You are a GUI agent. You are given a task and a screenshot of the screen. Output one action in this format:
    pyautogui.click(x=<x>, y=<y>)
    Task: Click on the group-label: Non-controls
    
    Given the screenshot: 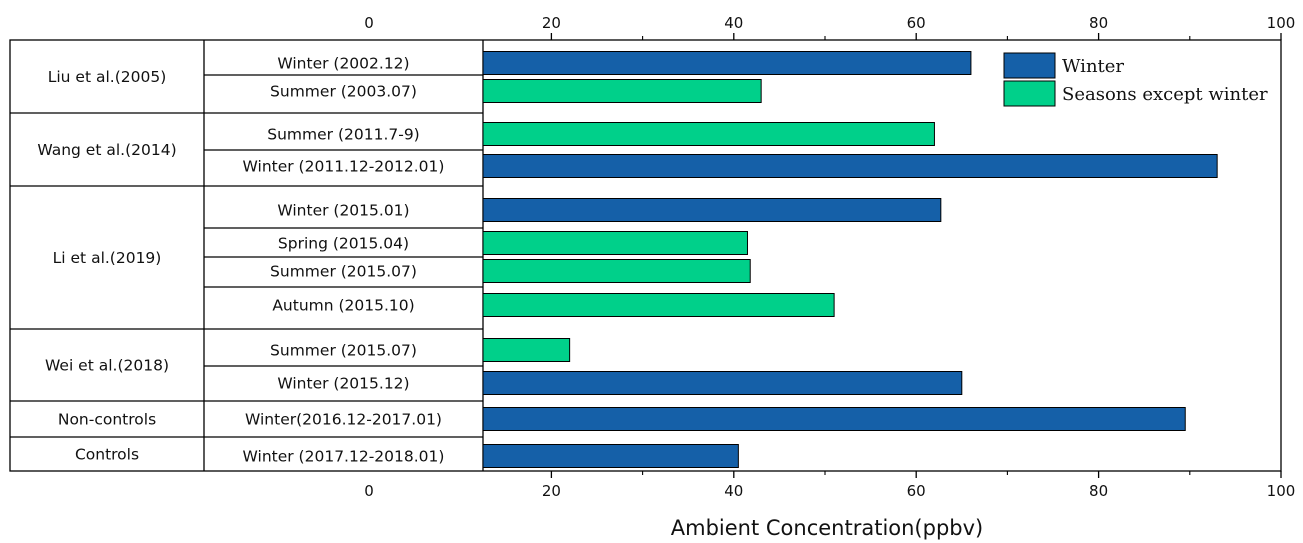 What is the action you would take?
    pyautogui.click(x=107, y=420)
    